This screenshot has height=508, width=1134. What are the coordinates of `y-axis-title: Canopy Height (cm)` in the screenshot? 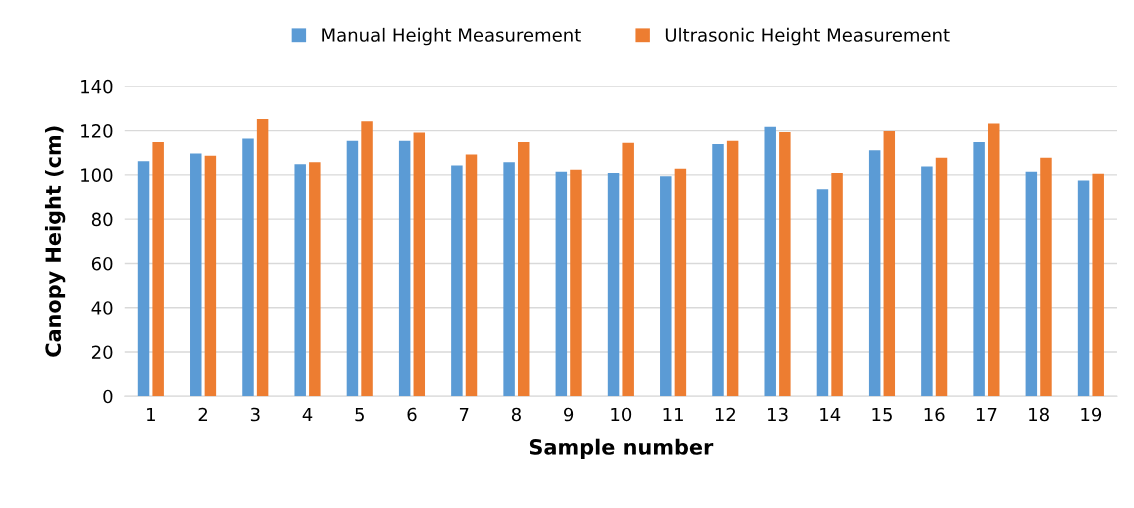 It's located at (55, 241).